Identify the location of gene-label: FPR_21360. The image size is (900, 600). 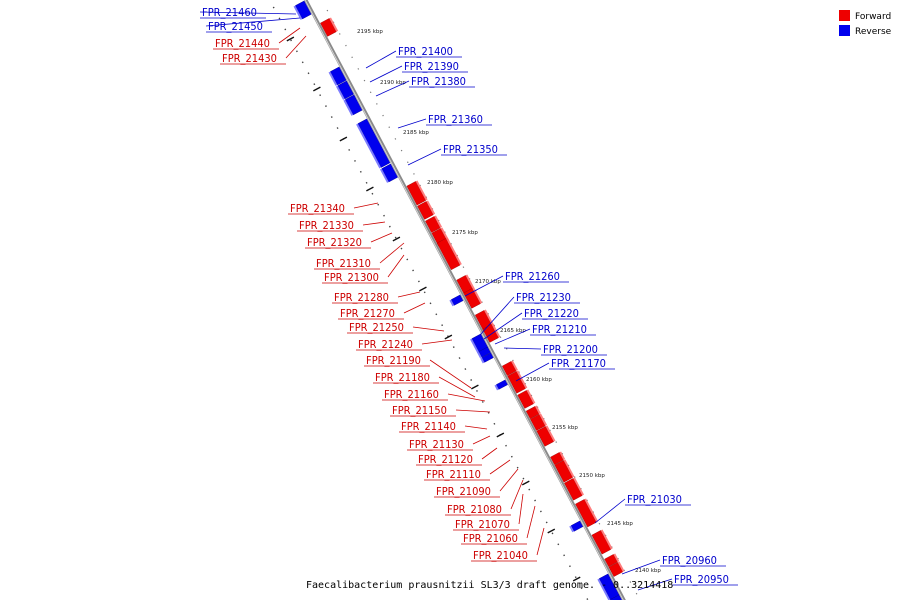
(455, 119).